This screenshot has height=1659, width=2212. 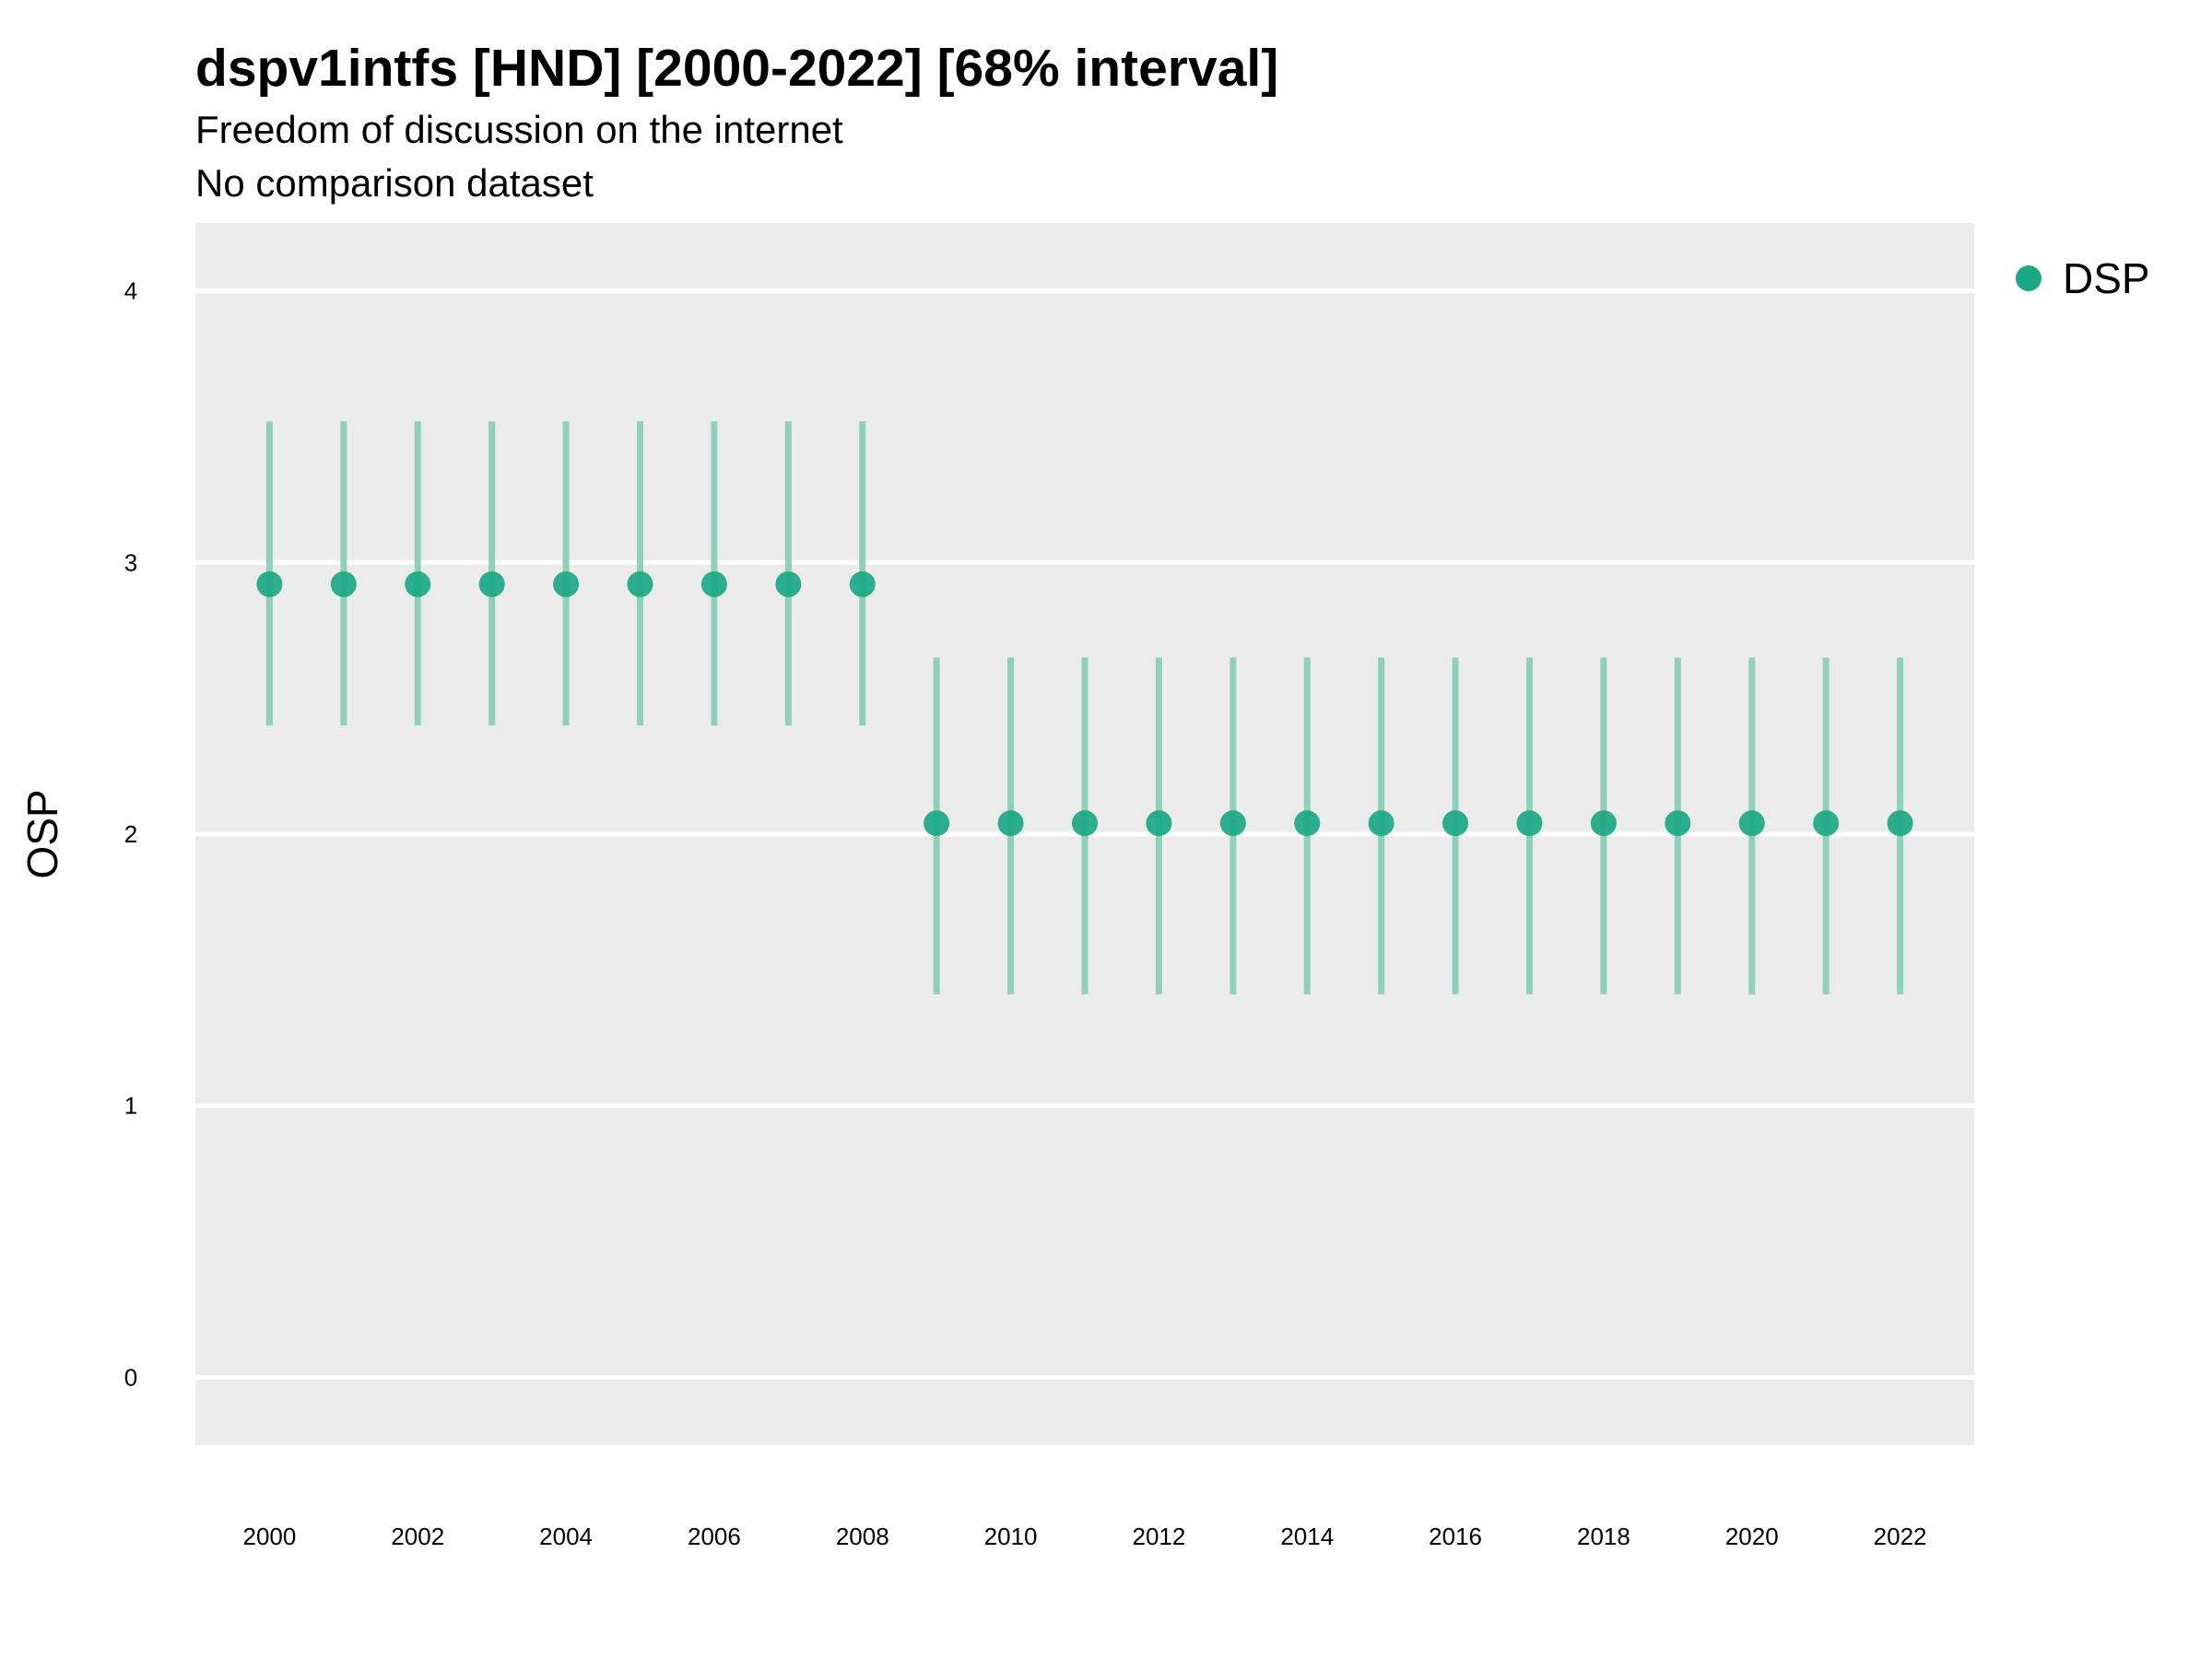 I want to click on y-axis-ticks: 0 1 2 3 4, so click(x=130, y=834).